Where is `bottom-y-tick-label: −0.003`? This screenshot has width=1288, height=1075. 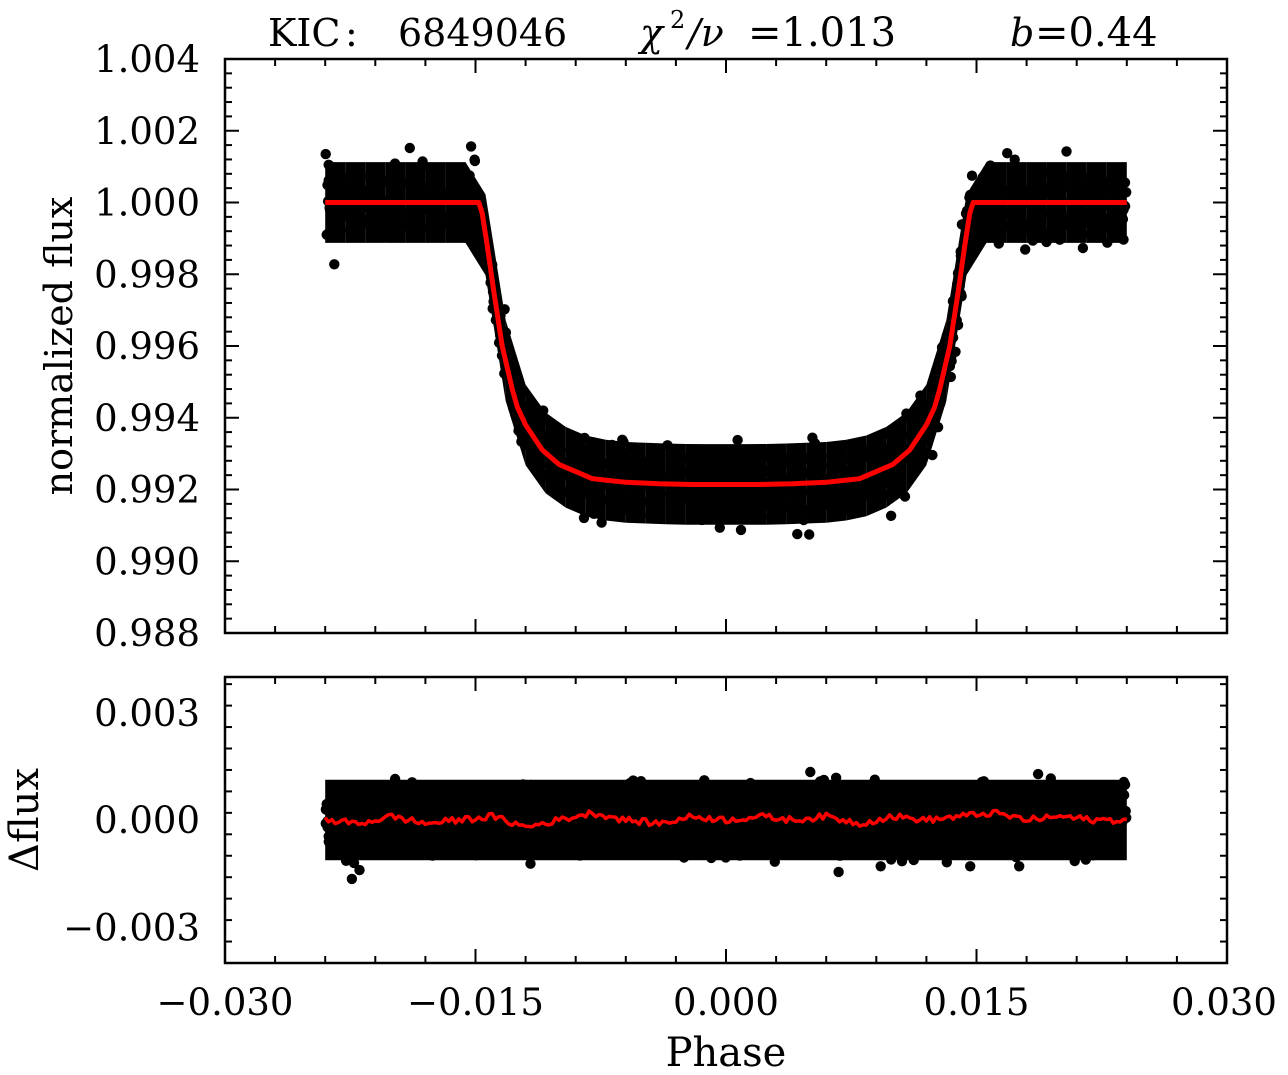 bottom-y-tick-label: −0.003 is located at coordinates (131, 927).